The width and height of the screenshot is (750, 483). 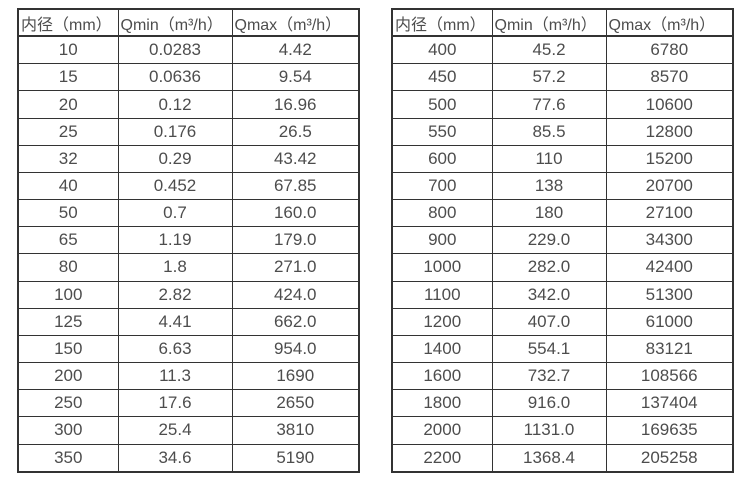 I want to click on cell-diameter: 500, so click(x=442, y=104).